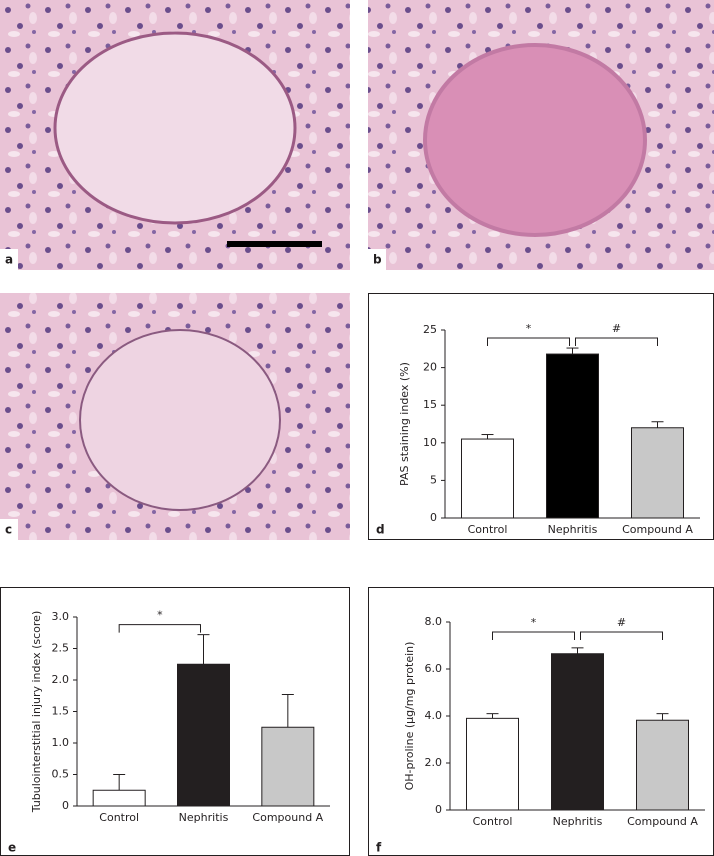  What do you see at coordinates (61, 774) in the screenshot?
I see `y-tick-label: 0.5` at bounding box center [61, 774].